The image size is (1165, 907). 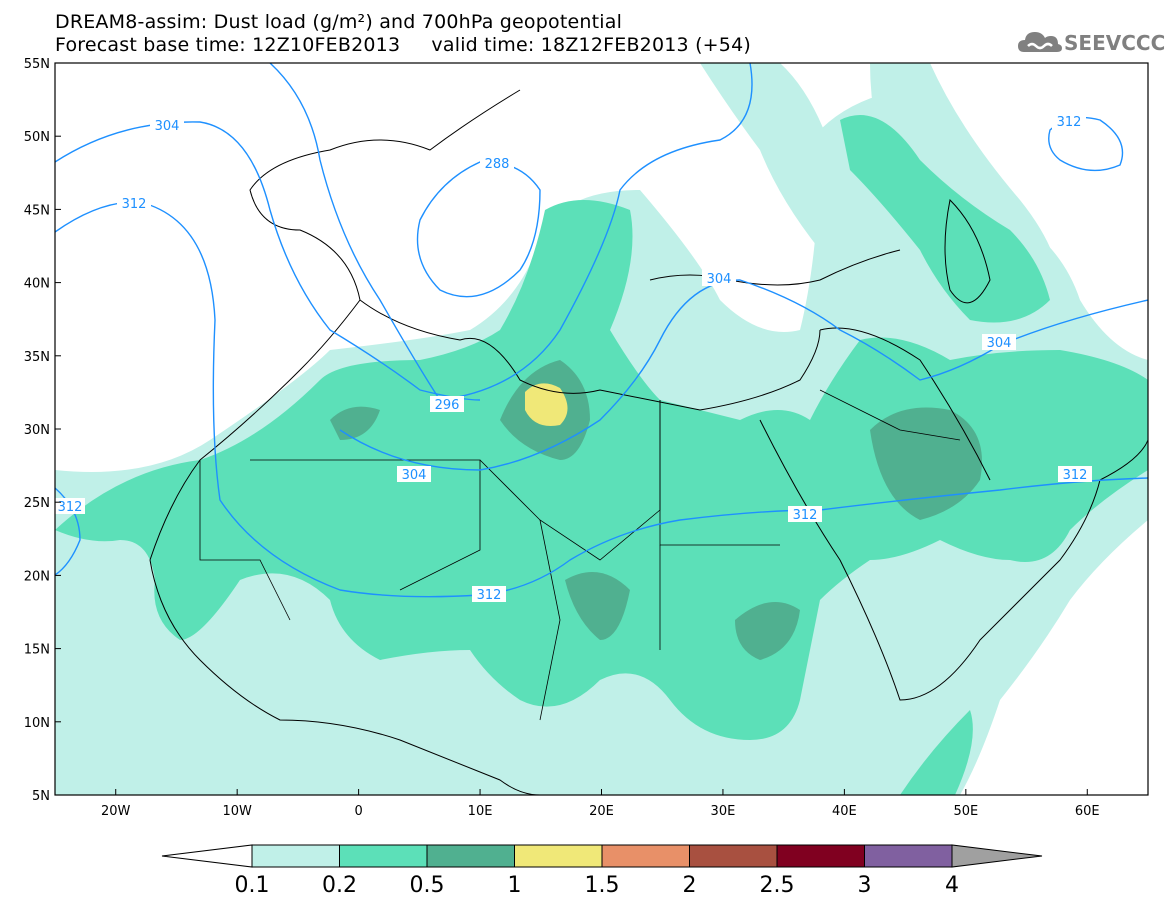 I want to click on colorbar-tick-label: 4, so click(x=952, y=885).